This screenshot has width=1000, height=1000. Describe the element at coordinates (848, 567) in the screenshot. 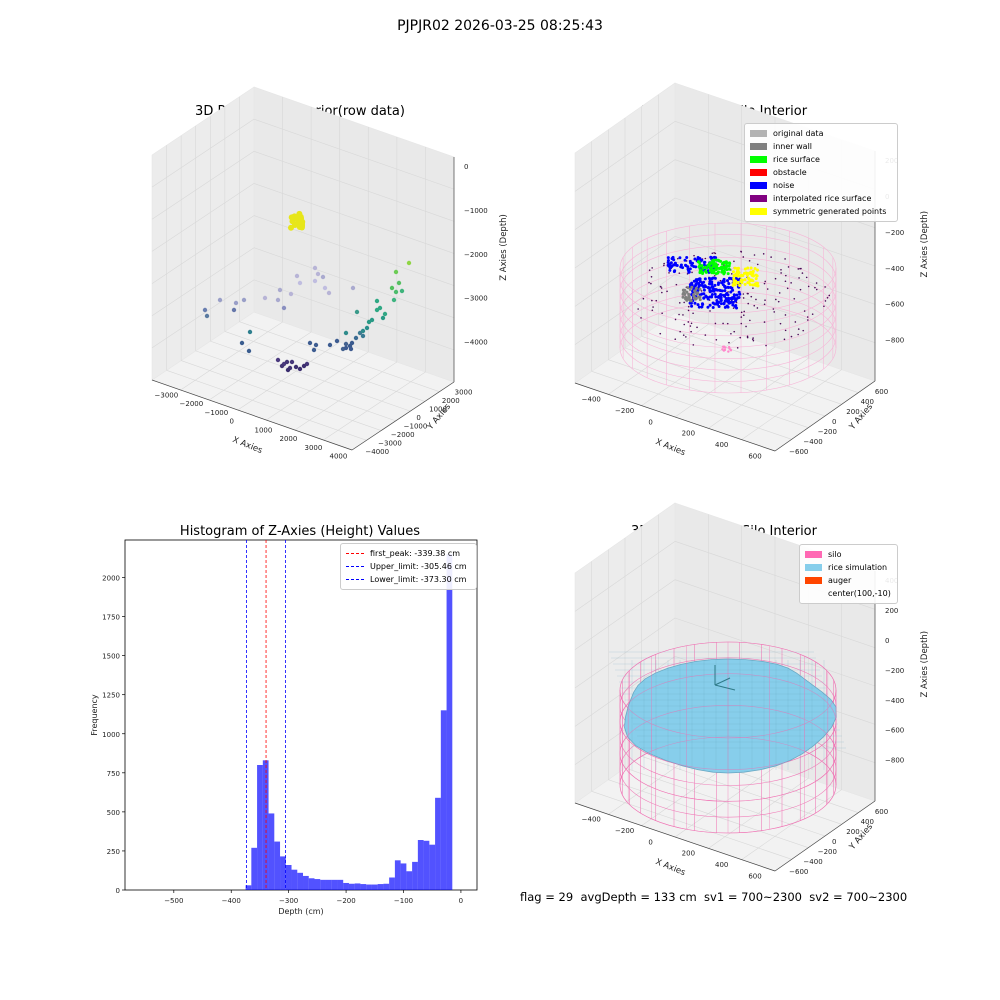

I see `legend-item: rice simulation` at that location.